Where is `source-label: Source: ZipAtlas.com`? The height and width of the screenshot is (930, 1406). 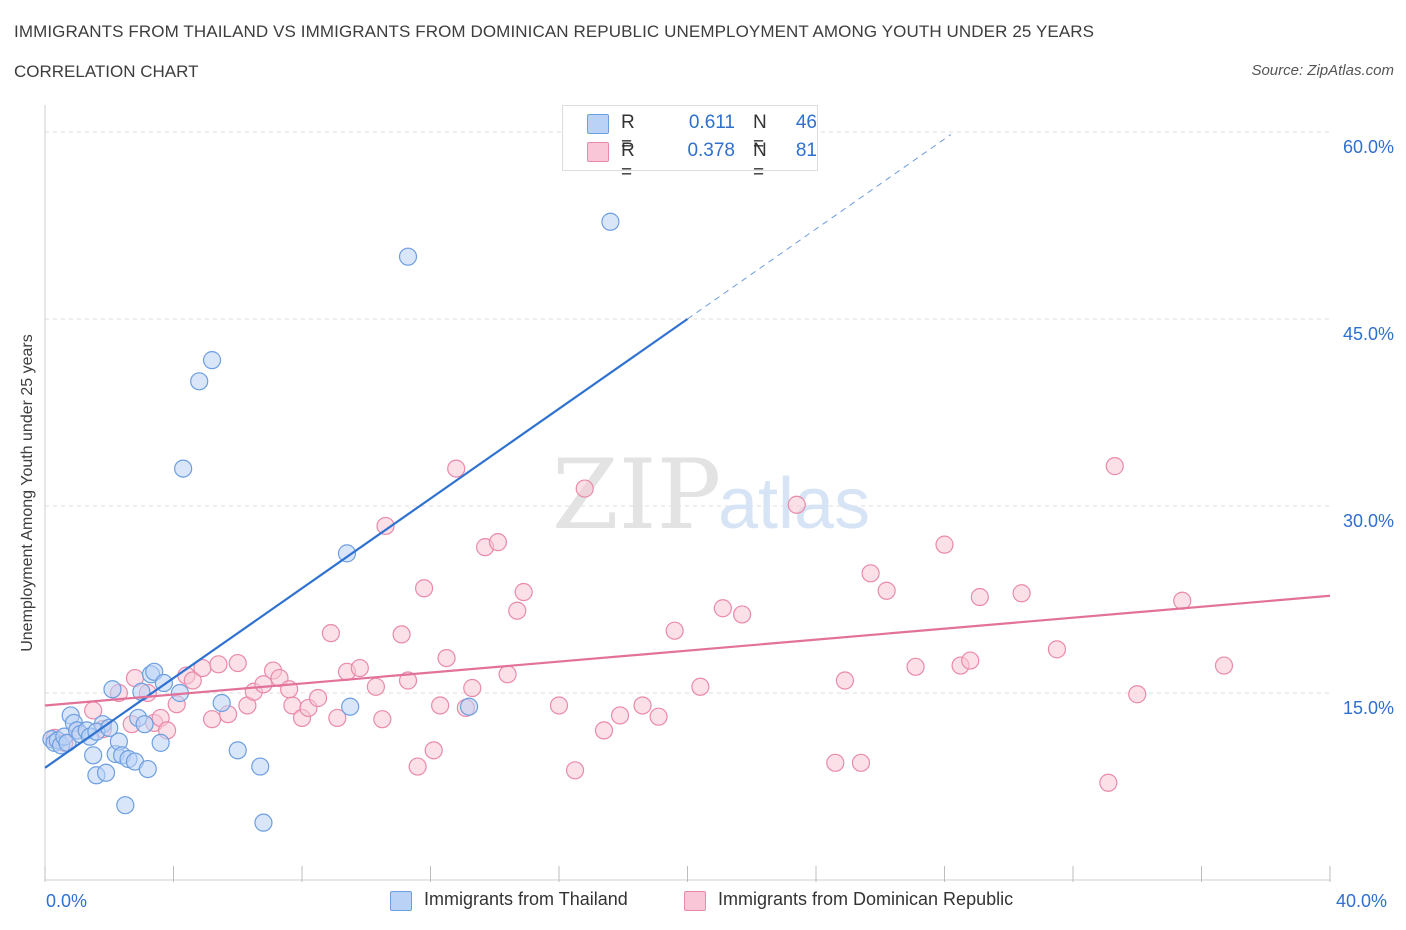 source-label: Source: ZipAtlas.com is located at coordinates (1322, 70).